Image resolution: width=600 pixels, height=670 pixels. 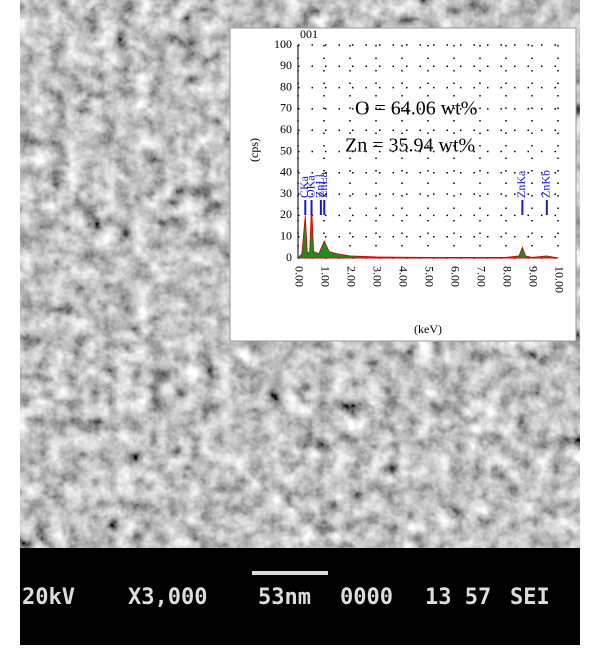 I want to click on sem-info-text: SEI, so click(x=530, y=597).